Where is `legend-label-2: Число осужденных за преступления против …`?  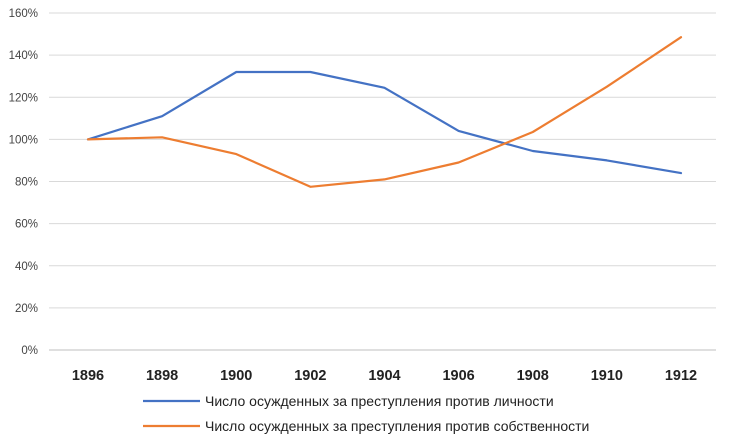 legend-label-2: Число осужденных за преступления против … is located at coordinates (397, 426).